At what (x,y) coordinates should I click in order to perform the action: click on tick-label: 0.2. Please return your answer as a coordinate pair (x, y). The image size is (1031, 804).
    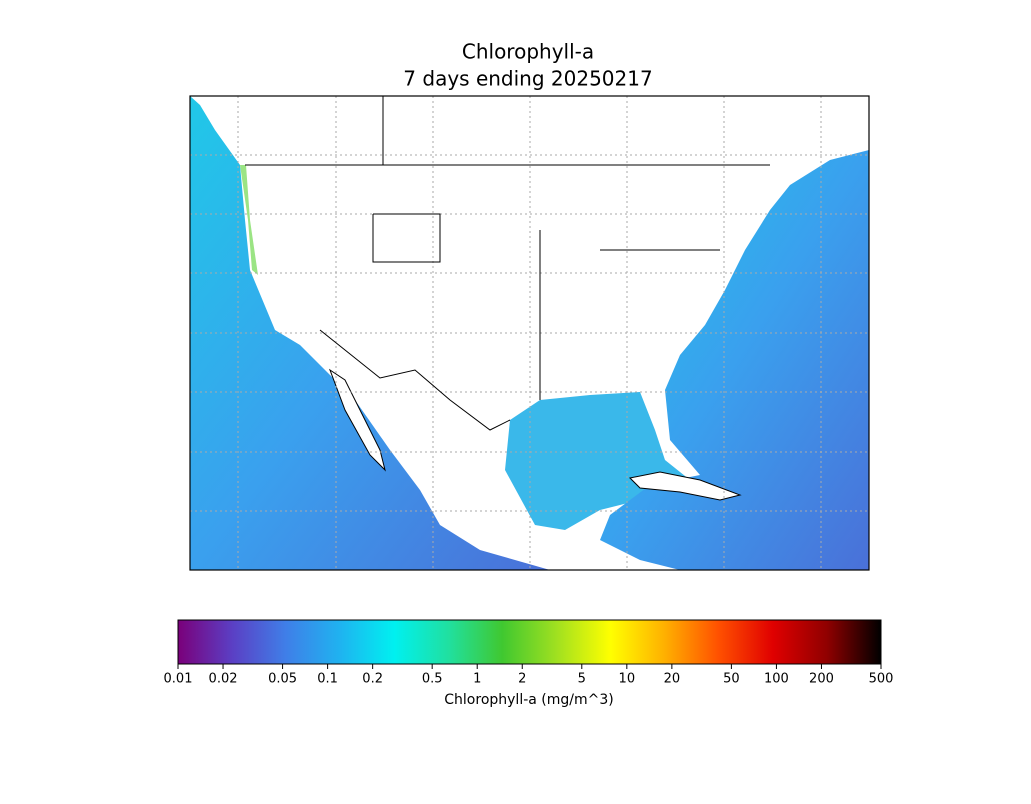
    Looking at the image, I should click on (372, 679).